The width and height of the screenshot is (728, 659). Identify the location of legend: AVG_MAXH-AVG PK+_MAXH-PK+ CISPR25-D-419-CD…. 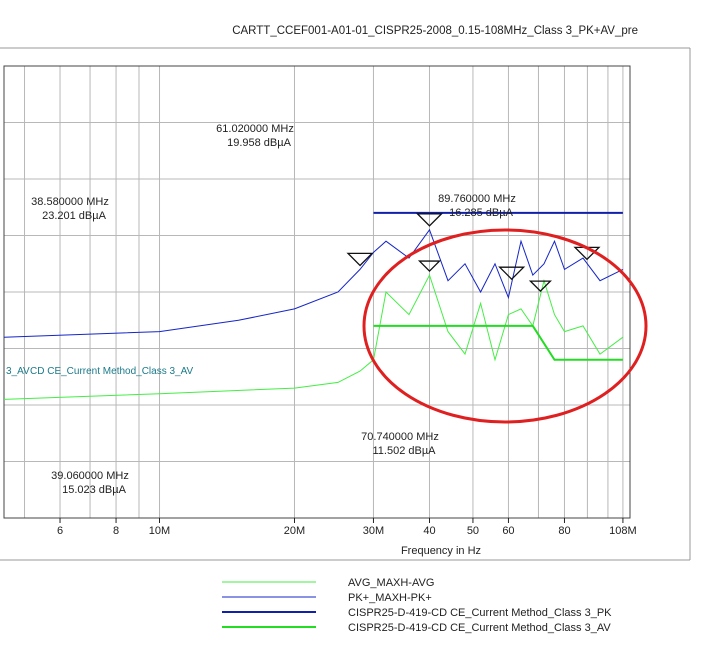
(417, 605).